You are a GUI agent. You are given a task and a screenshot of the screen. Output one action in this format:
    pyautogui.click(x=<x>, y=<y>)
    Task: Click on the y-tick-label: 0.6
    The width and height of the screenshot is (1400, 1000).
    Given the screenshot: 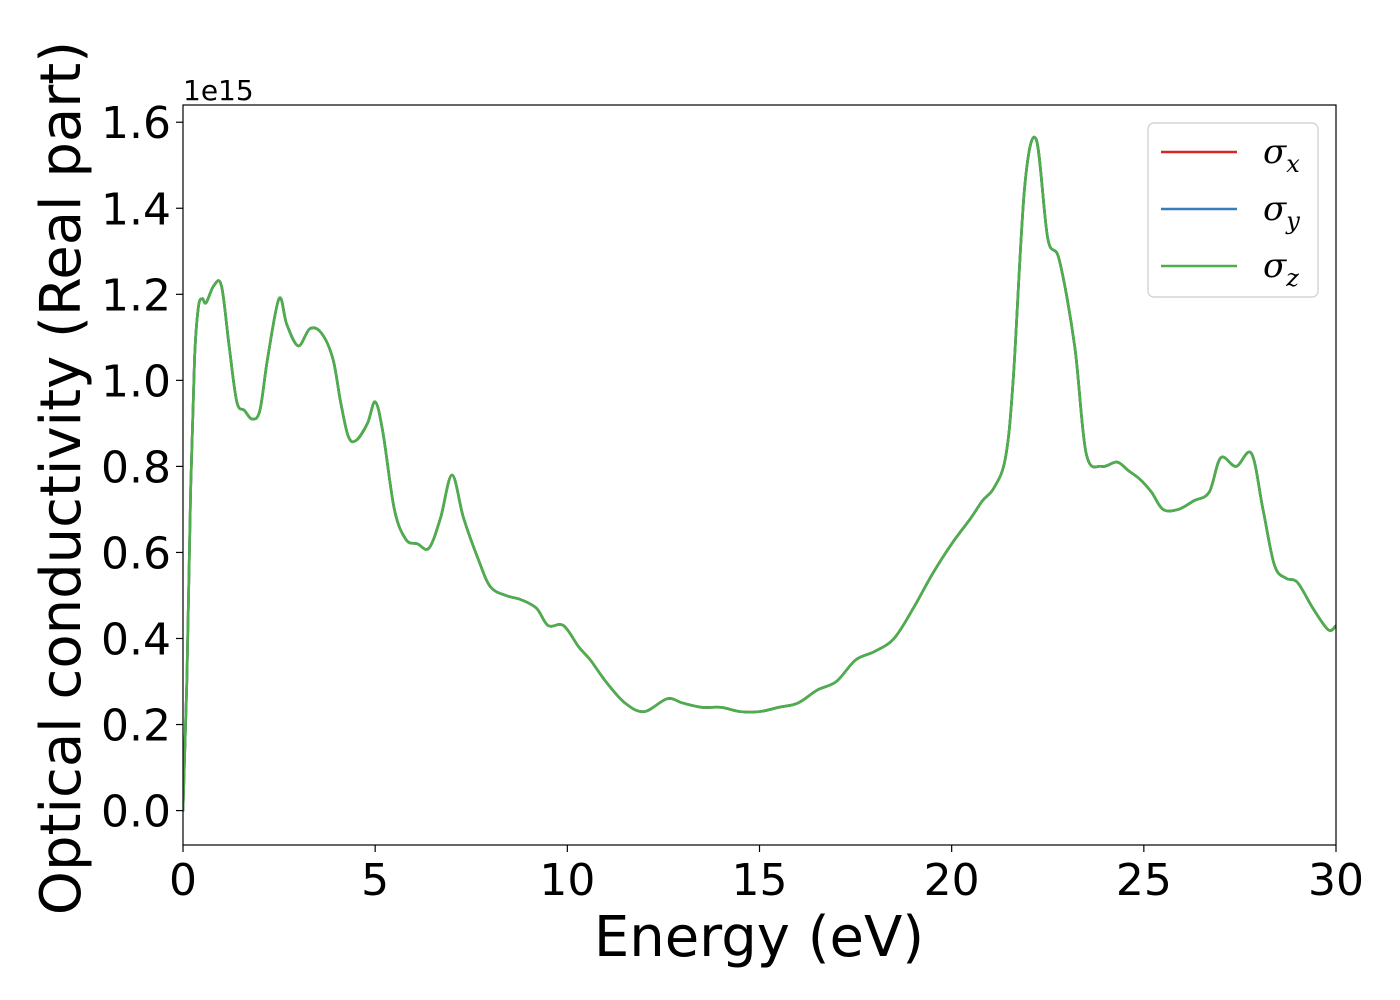 What is the action you would take?
    pyautogui.click(x=136, y=553)
    